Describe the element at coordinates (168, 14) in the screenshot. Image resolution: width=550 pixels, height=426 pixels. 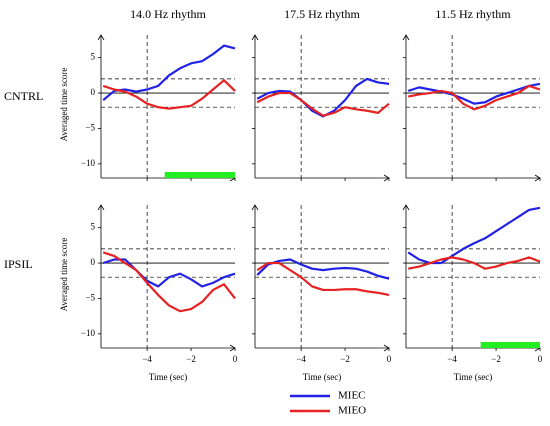
I see `panel-title: 14.0 Hz rhythm` at that location.